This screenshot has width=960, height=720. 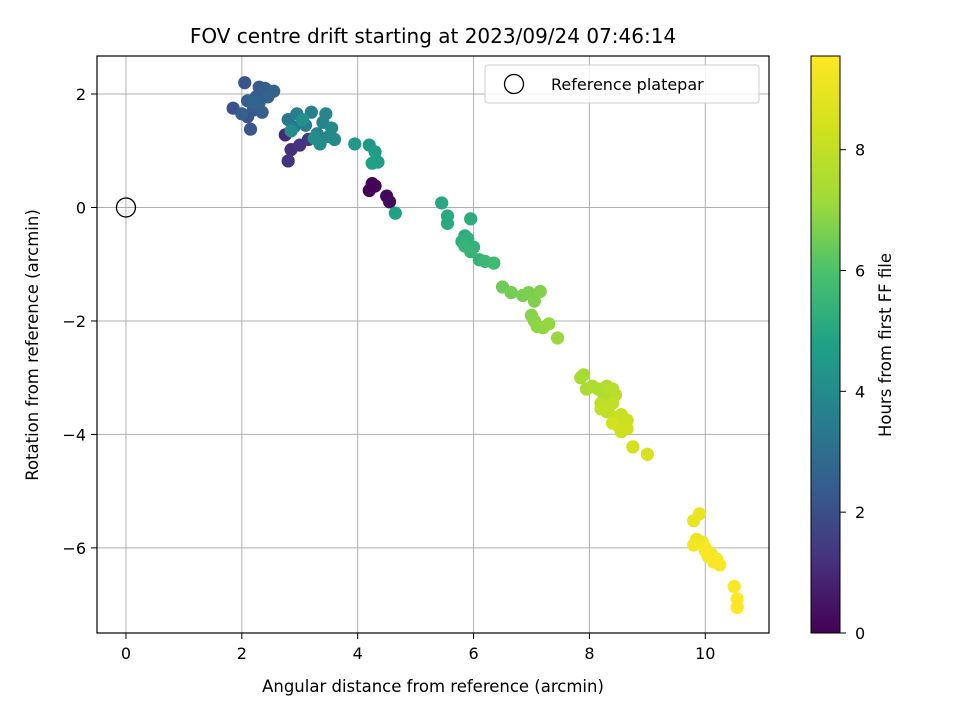 I want to click on x-tick-label: 6, so click(x=473, y=653).